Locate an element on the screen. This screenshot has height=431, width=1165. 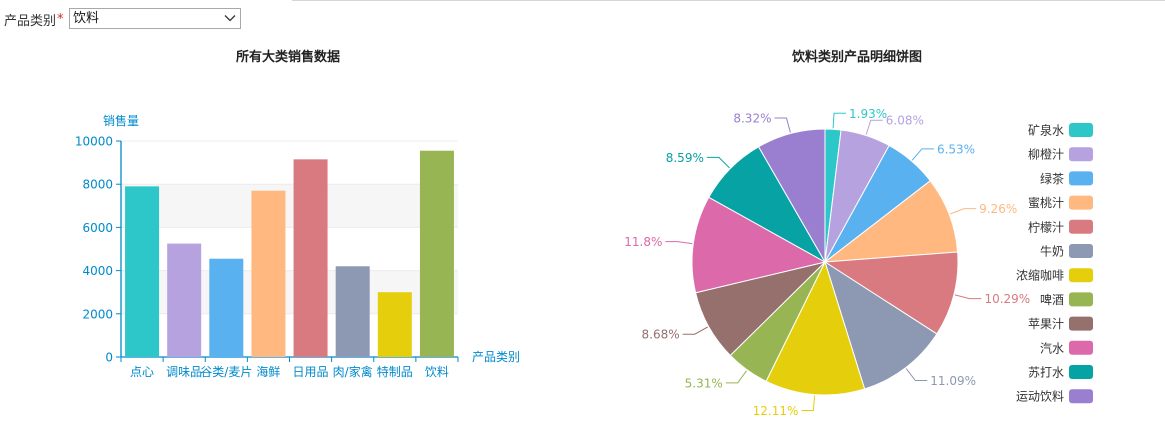
legend-label: 柳橙汁 is located at coordinates (1046, 154).